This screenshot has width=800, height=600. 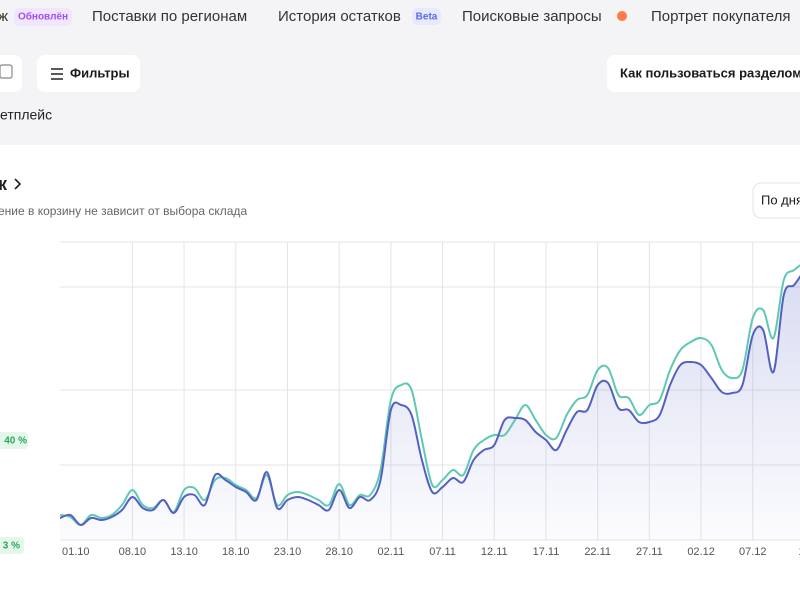 I want to click on x-tick-label: 12, so click(x=799, y=552).